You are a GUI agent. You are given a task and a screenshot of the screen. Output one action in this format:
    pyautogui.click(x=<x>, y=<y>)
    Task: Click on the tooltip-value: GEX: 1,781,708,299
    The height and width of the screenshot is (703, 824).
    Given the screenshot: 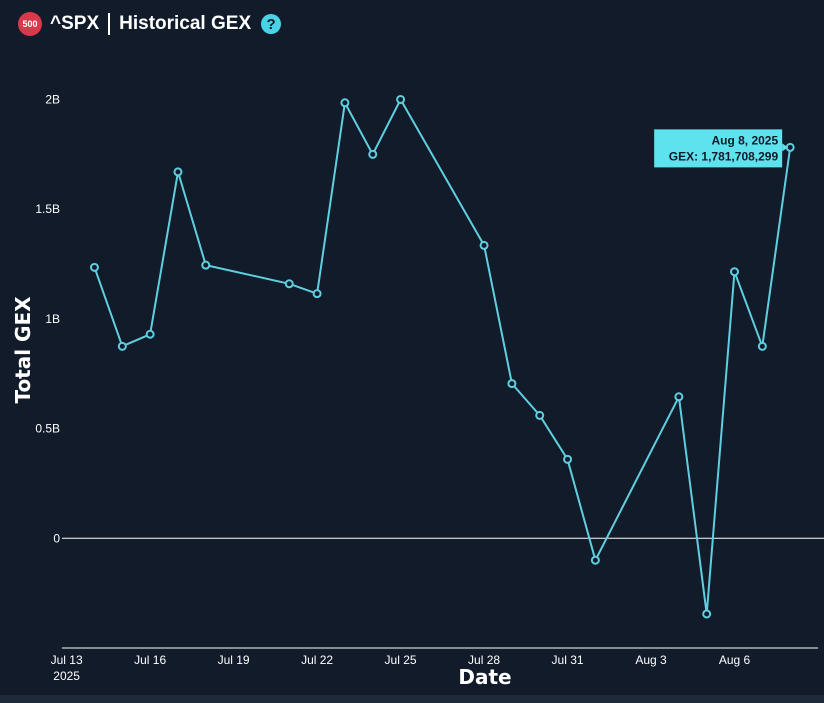 What is the action you would take?
    pyautogui.click(x=724, y=156)
    